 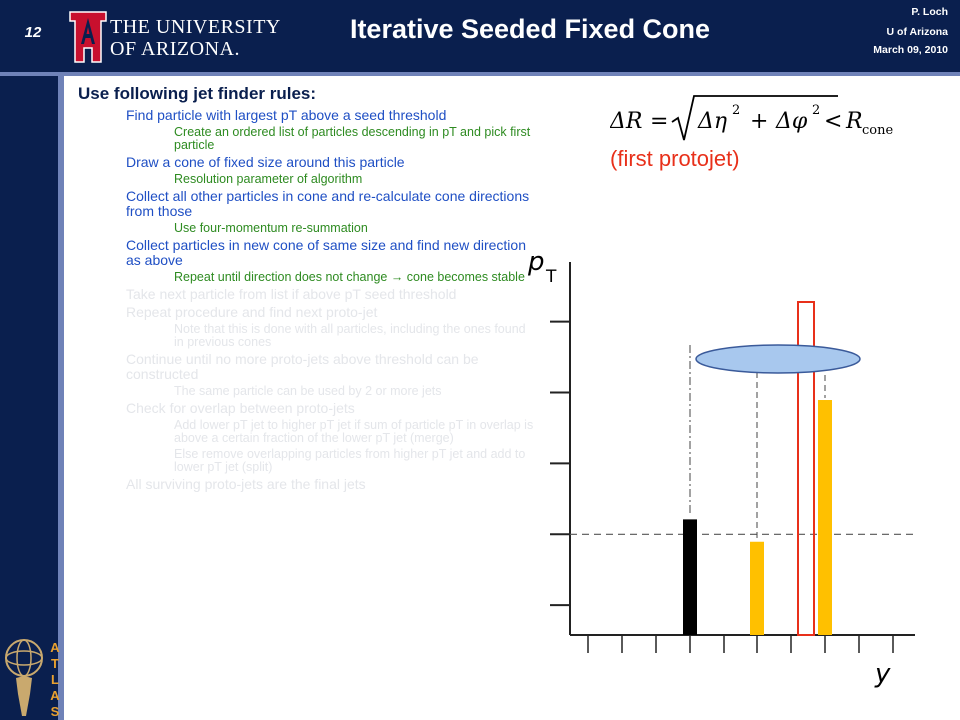 What do you see at coordinates (530, 29) in the screenshot?
I see `slide-title: Iterative Seeded Fixed Cone` at bounding box center [530, 29].